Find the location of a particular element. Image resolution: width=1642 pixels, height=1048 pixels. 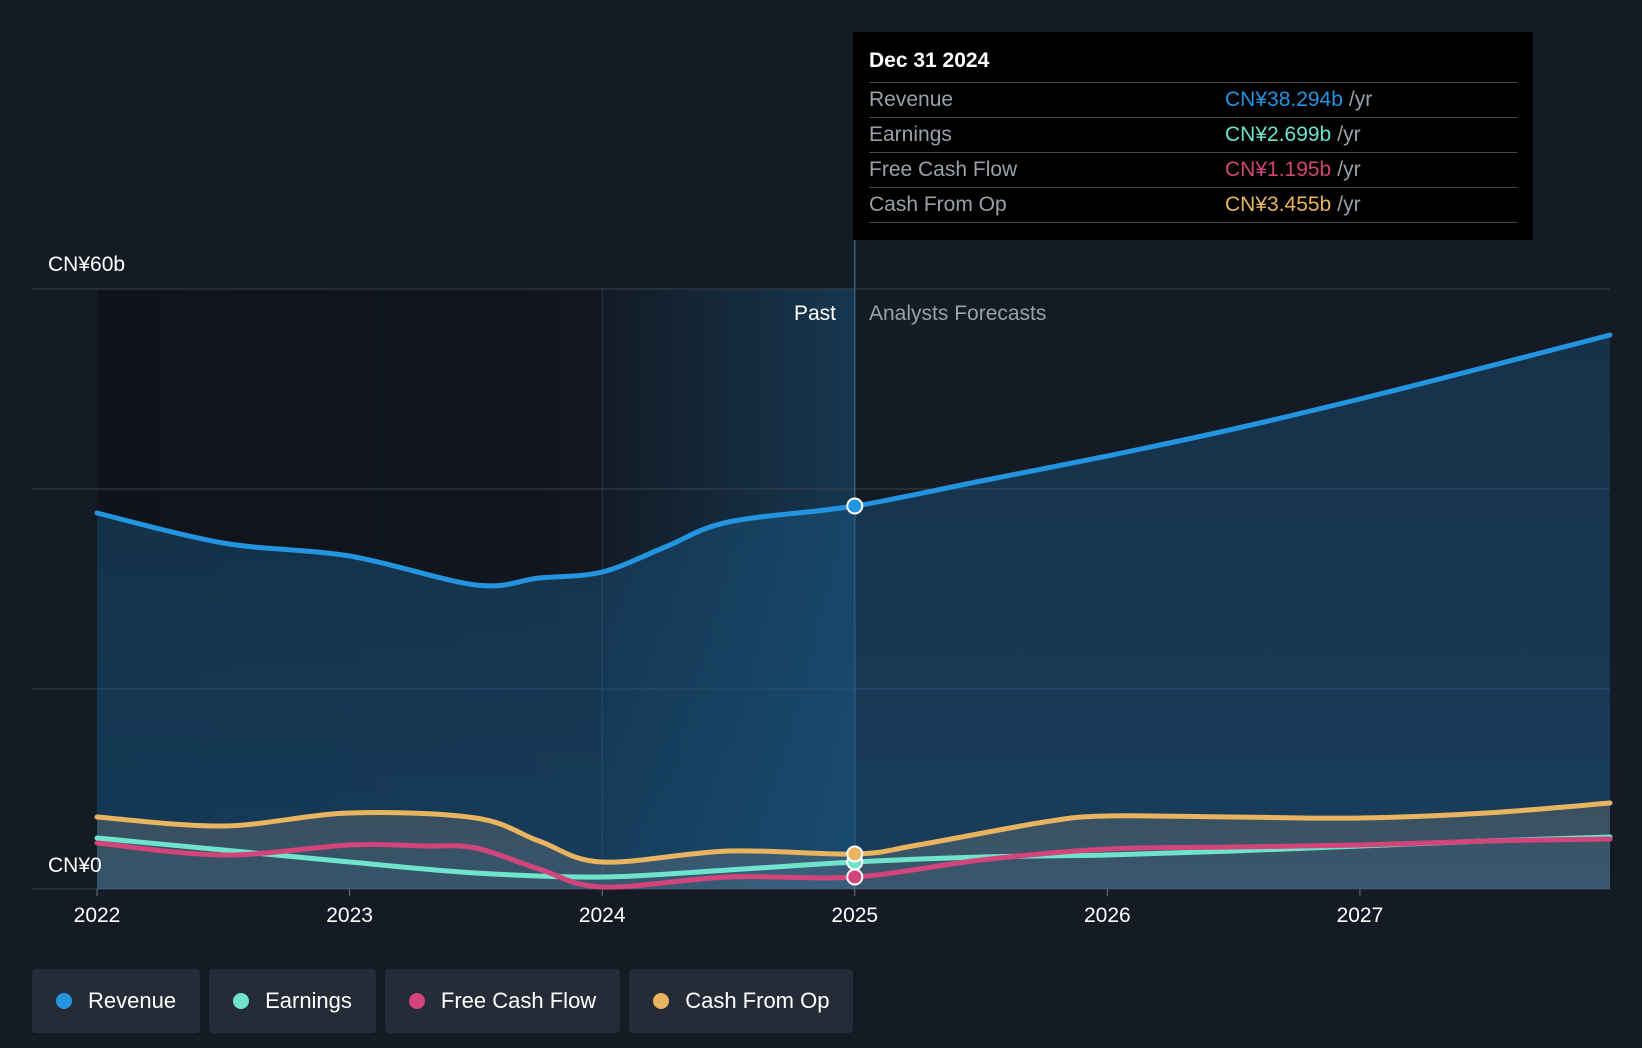

x-tick-label: 2023 is located at coordinates (349, 915).